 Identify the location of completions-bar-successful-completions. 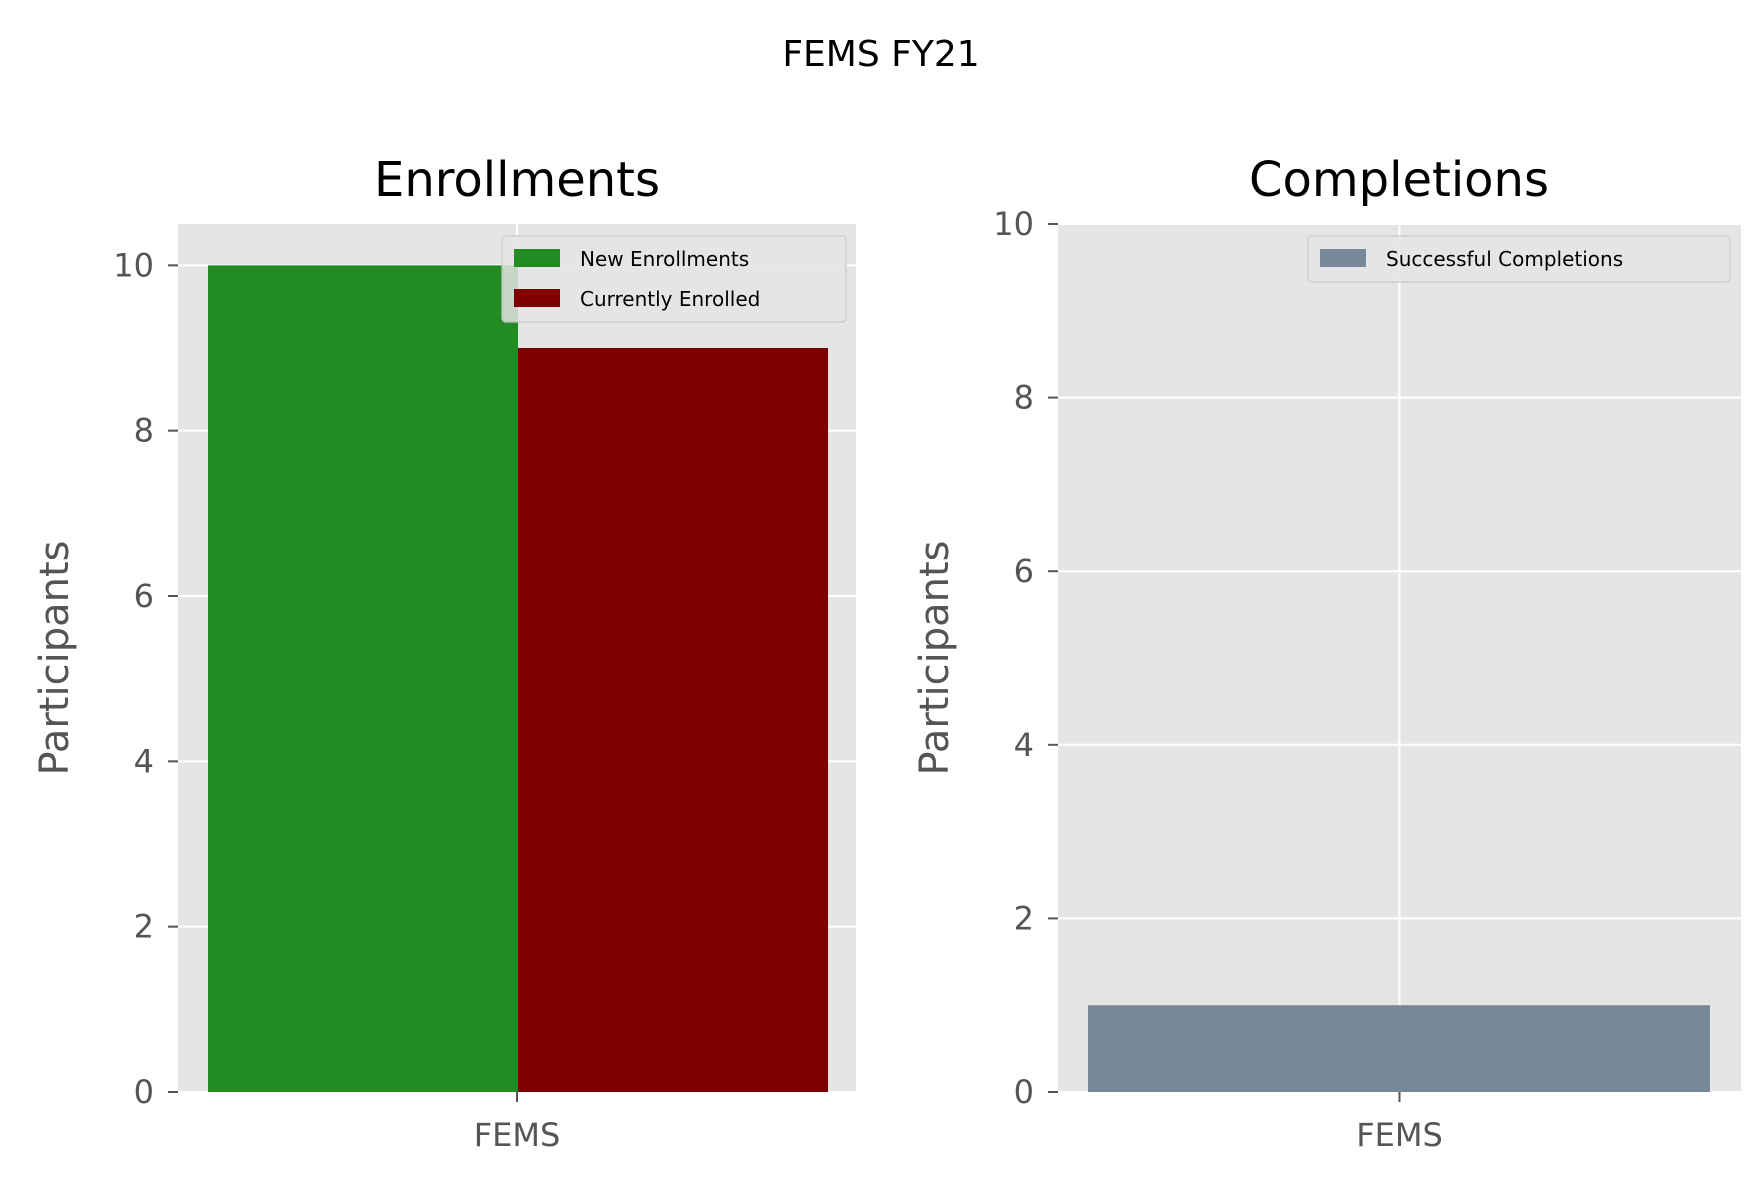
(1399, 1048).